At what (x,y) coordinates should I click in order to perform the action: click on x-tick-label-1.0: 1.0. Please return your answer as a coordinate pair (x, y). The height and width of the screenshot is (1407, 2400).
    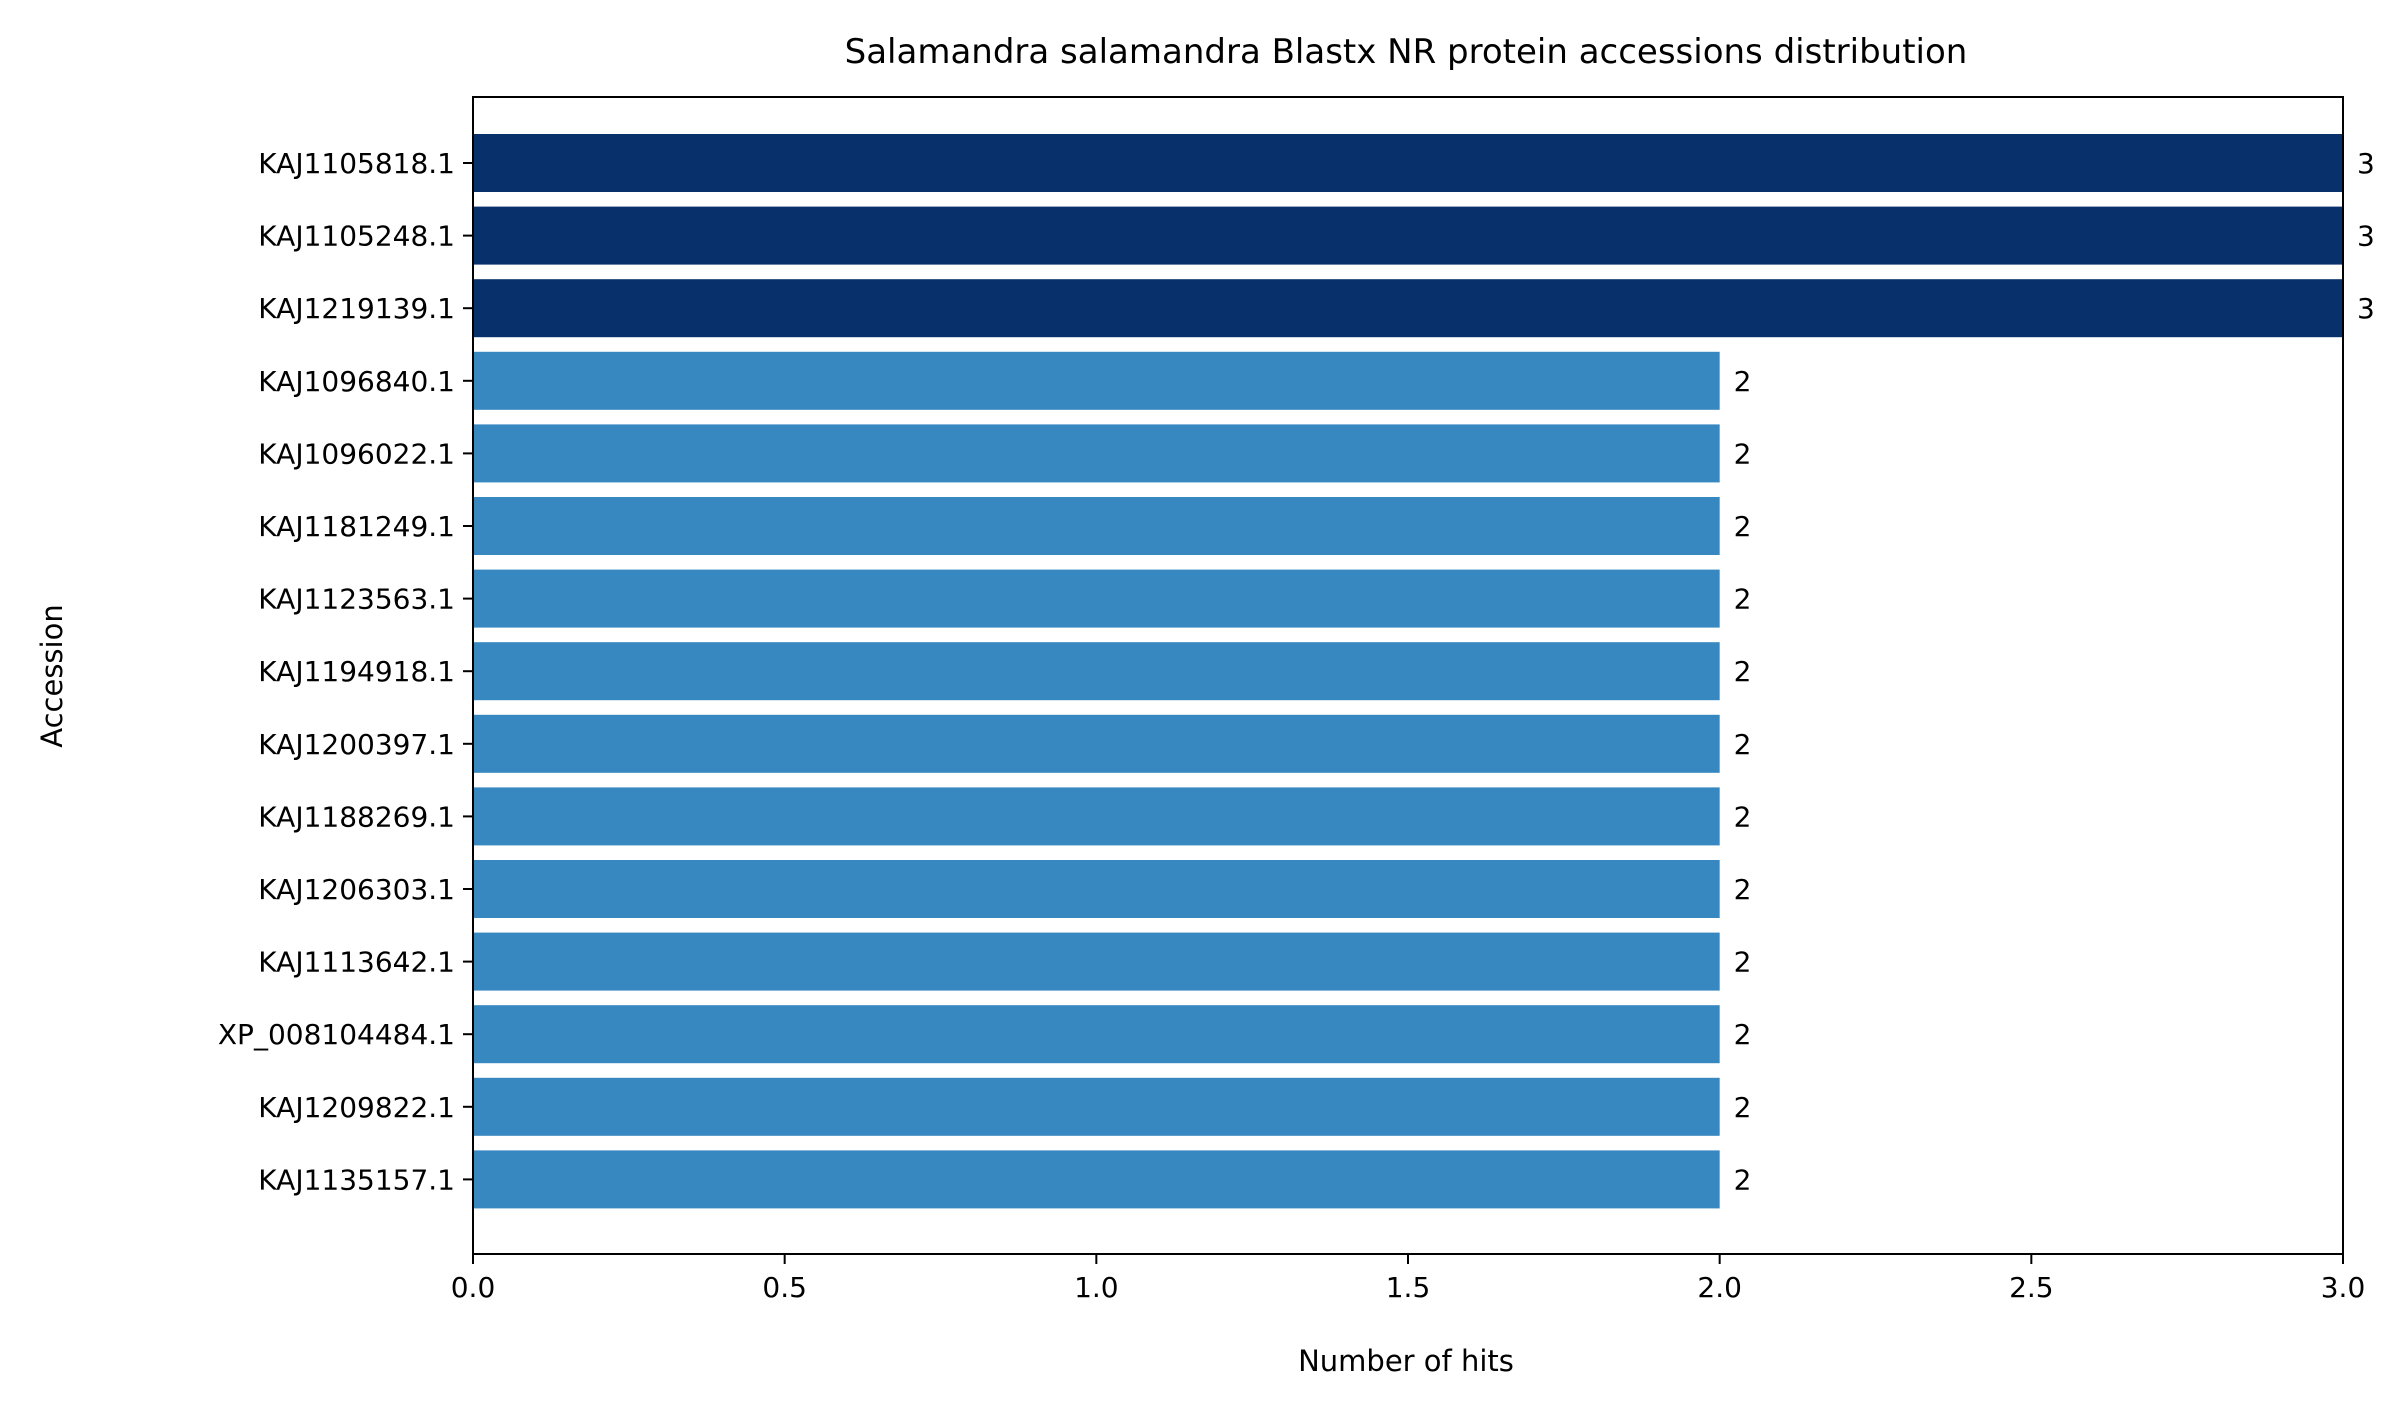
    Looking at the image, I should click on (1096, 1287).